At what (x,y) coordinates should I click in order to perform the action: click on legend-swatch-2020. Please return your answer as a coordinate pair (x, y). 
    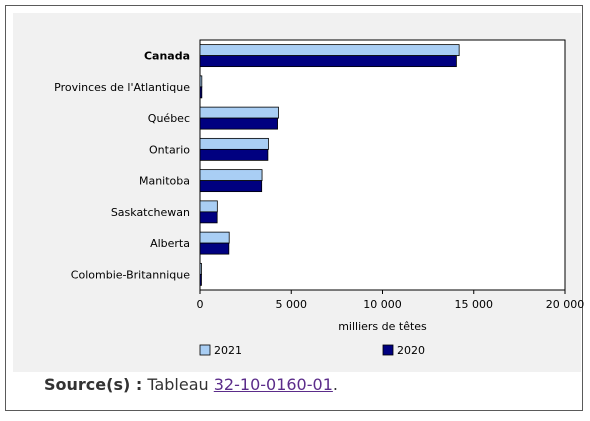
    Looking at the image, I should click on (388, 350).